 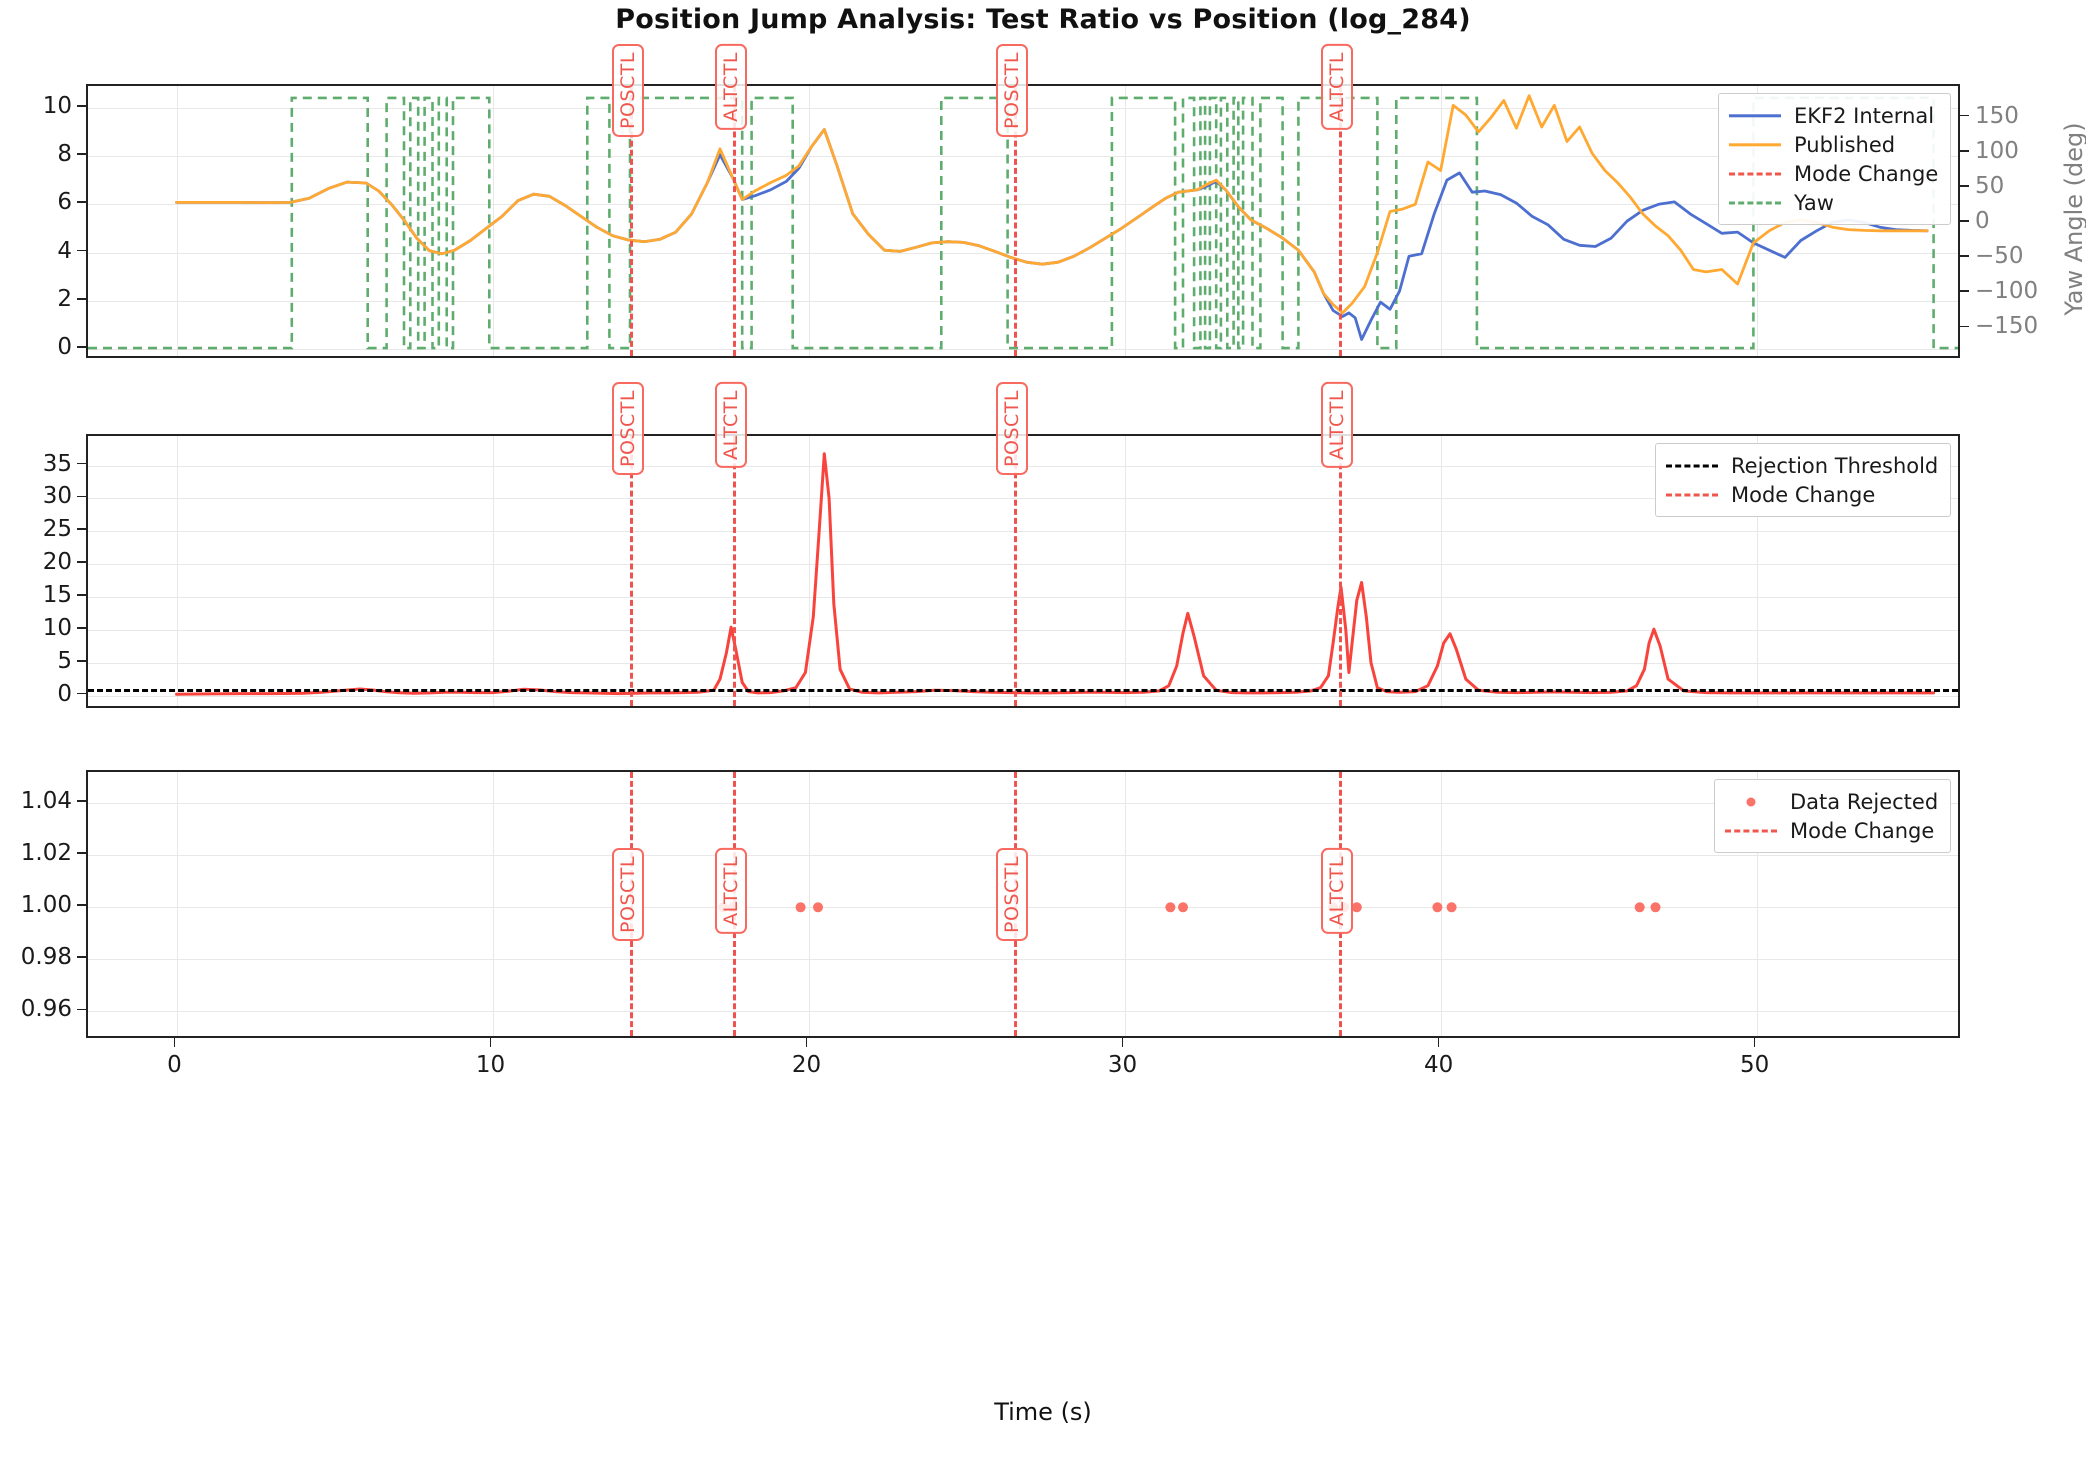 I want to click on y-tick-label: 0.98, so click(x=46, y=957).